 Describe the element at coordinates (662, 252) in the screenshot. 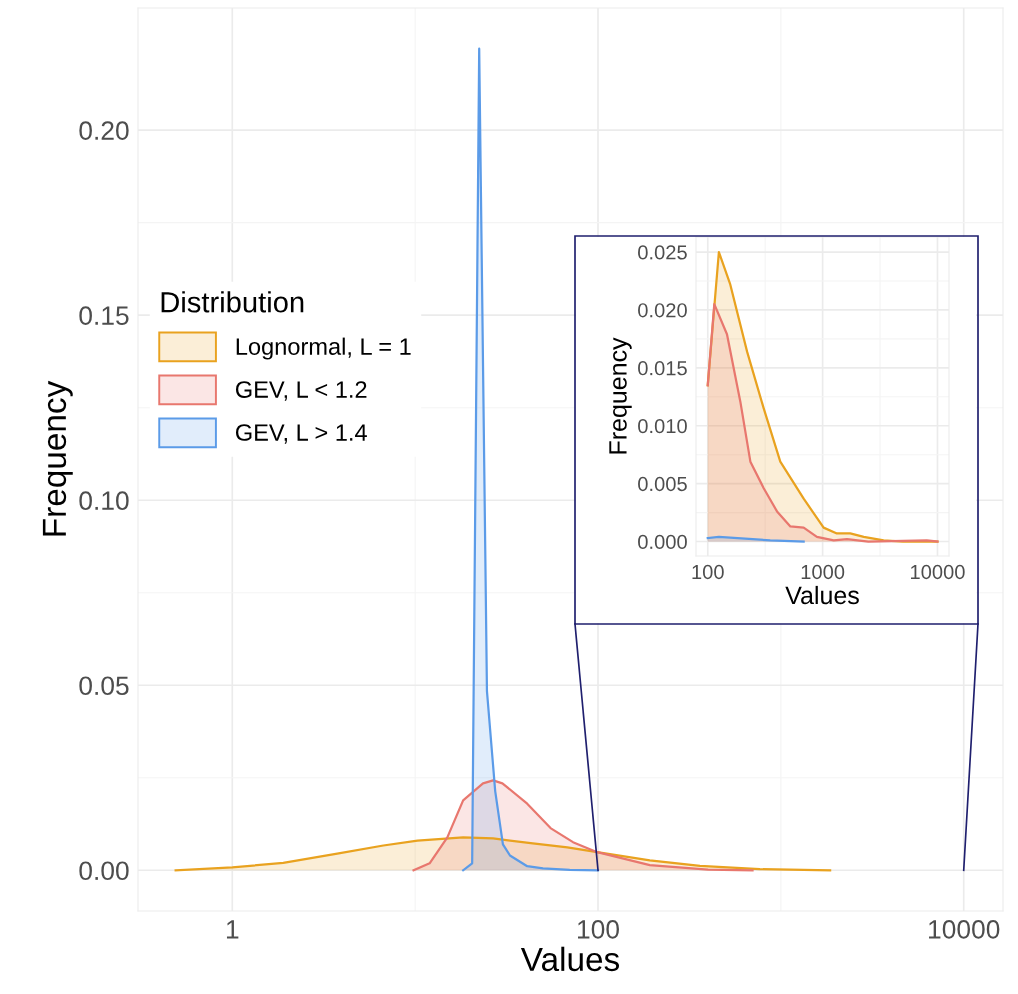

I see `y-tick-label: 0.025` at that location.